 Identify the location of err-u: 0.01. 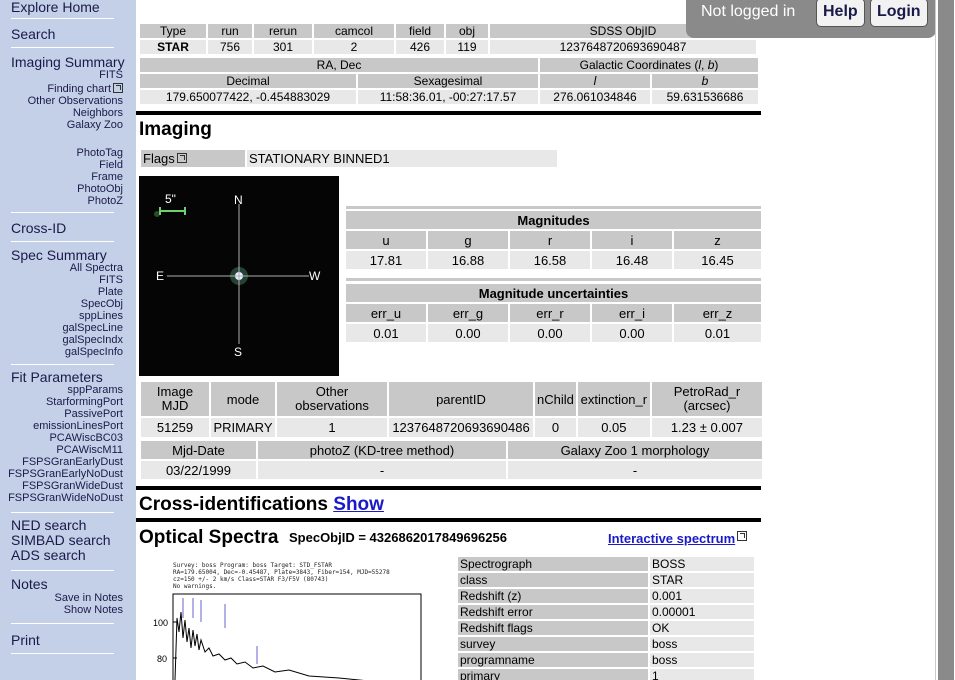
(386, 333).